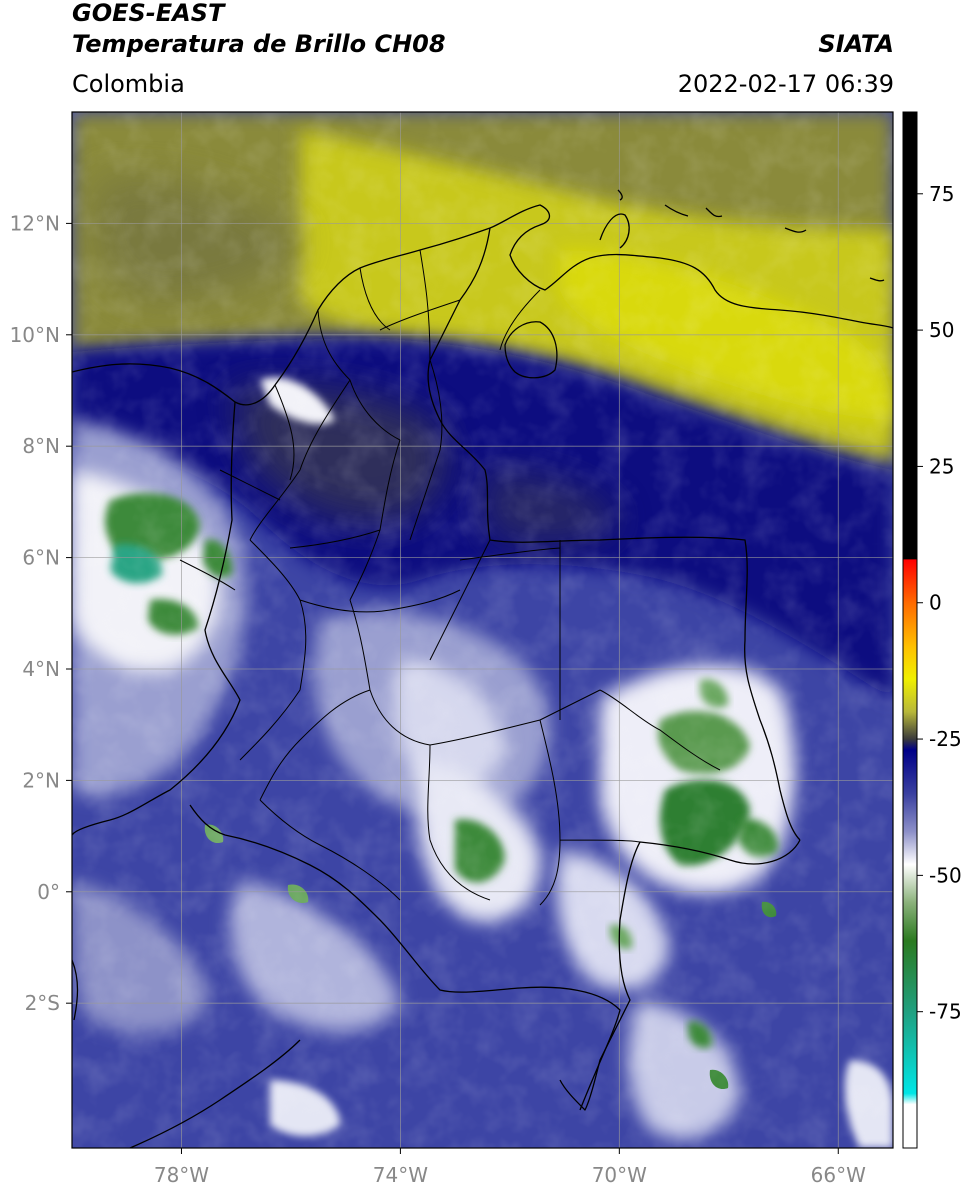 Image resolution: width=966 pixels, height=1190 pixels. I want to click on colorbar-tick-label: -75, so click(945, 1012).